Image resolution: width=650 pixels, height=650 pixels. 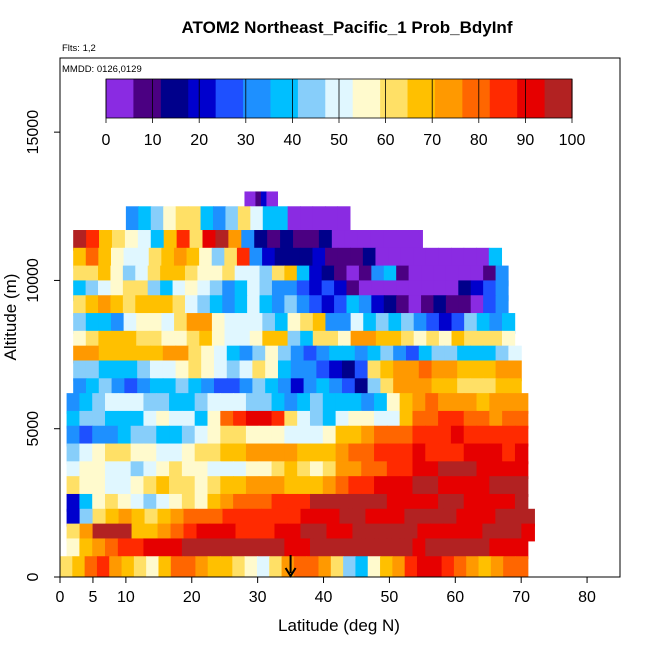 I want to click on colorbar-tick-label: 50, so click(x=339, y=140).